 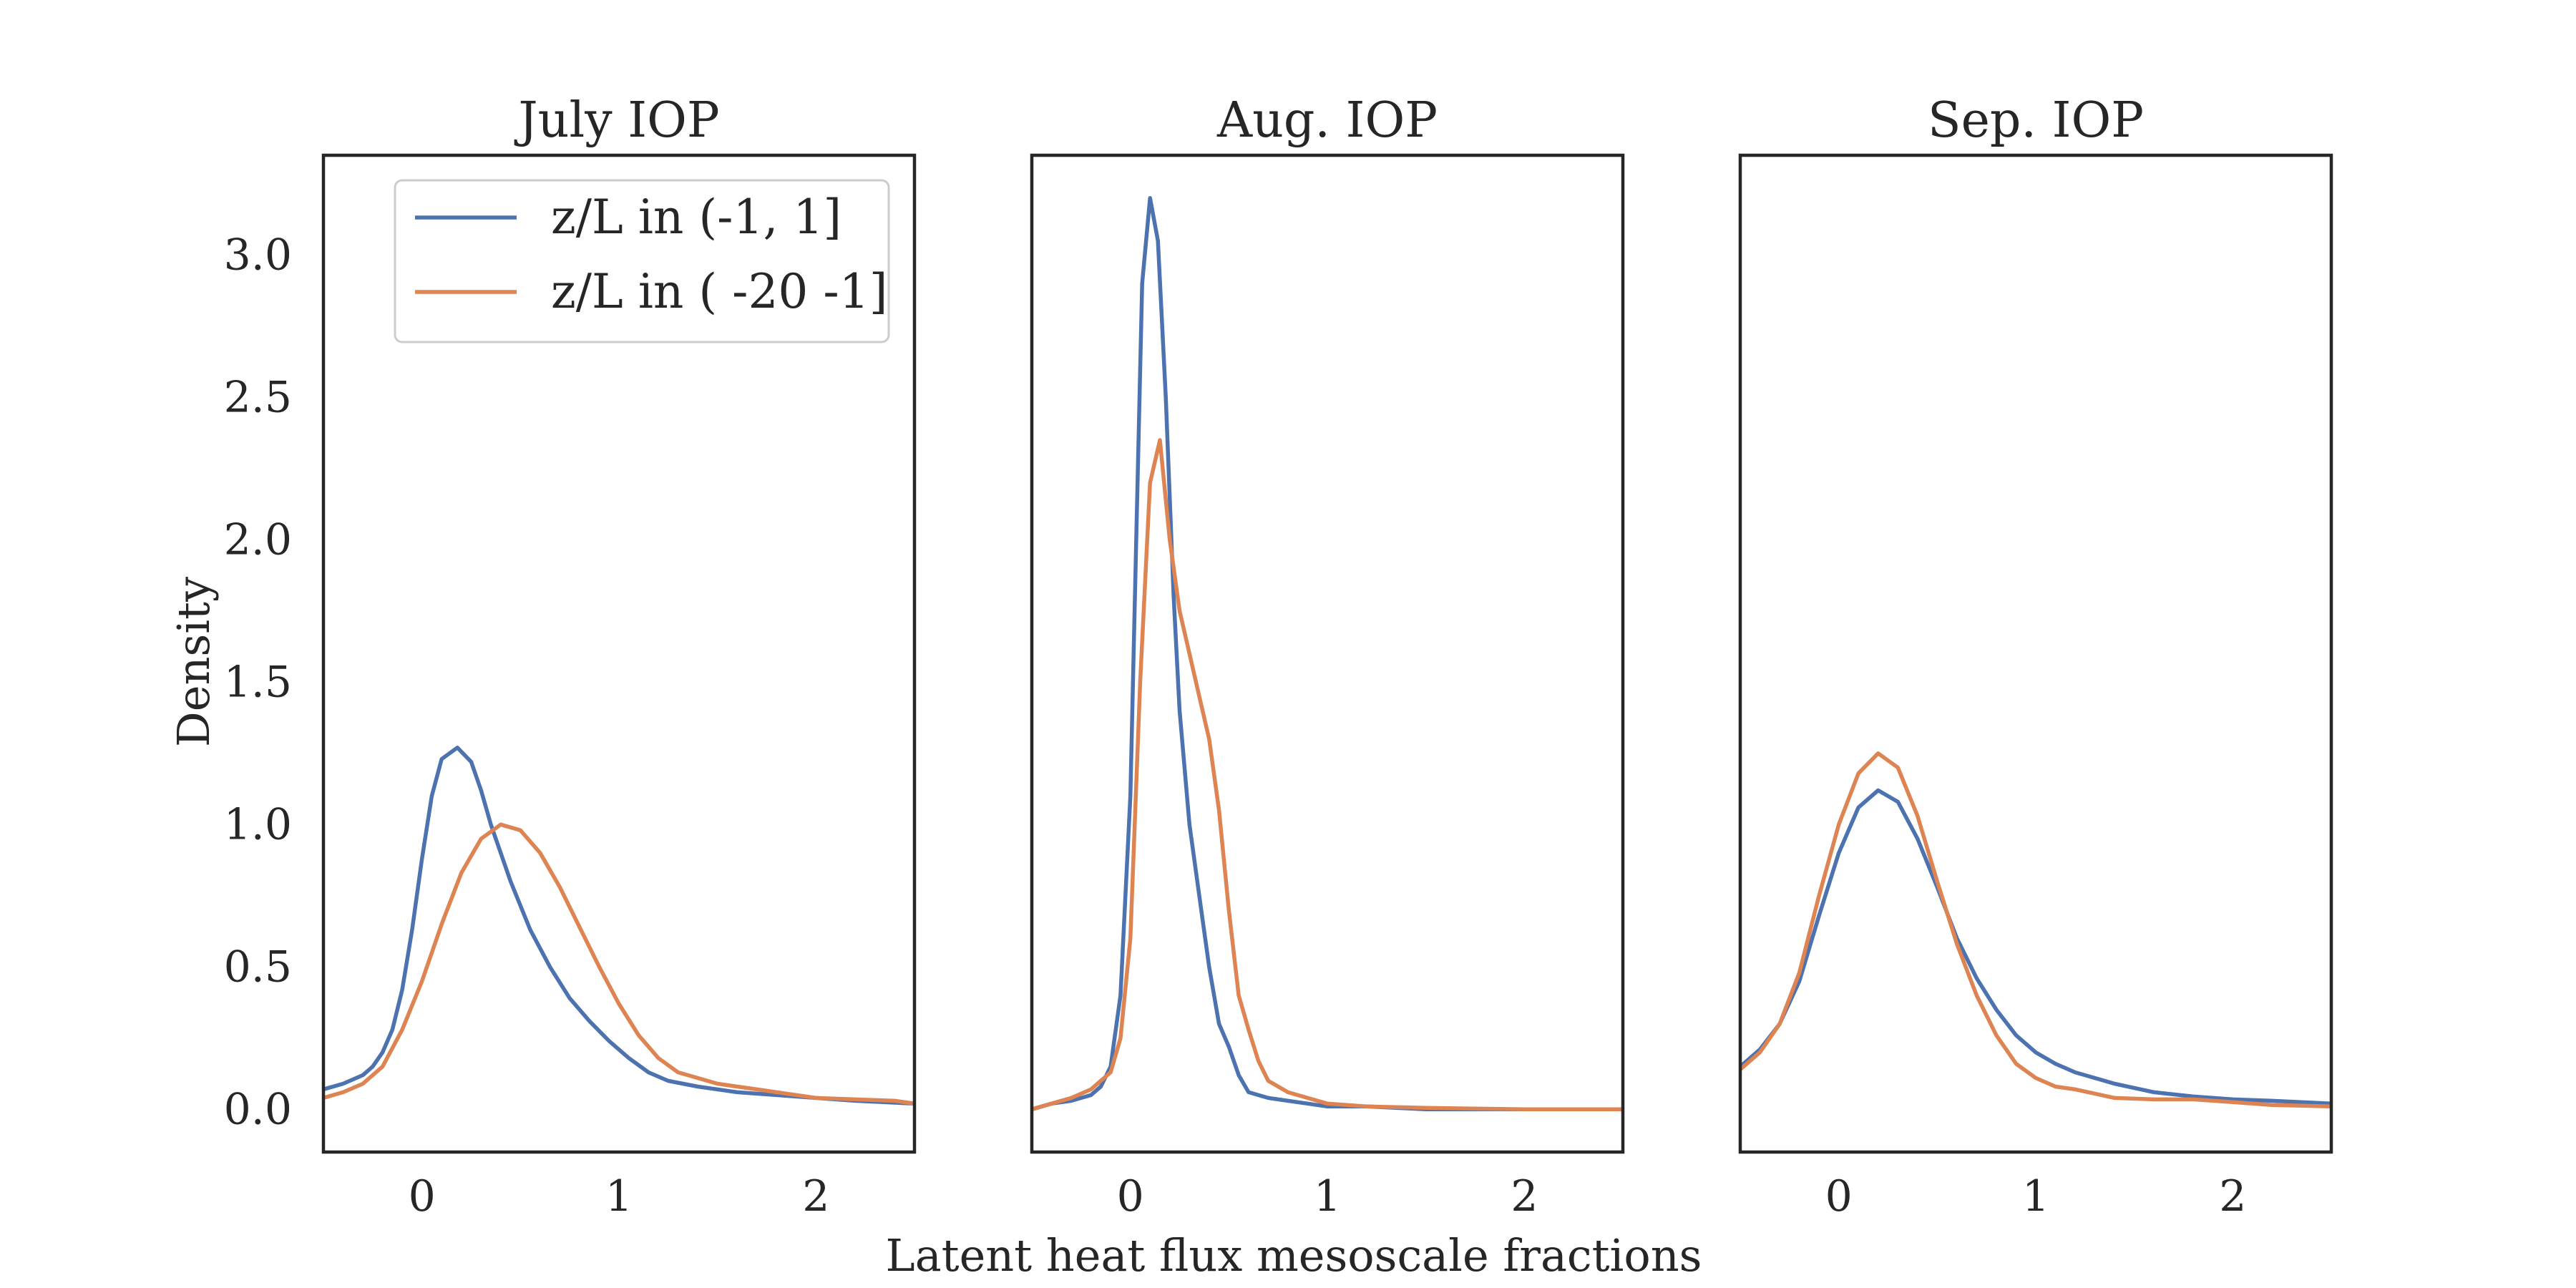 I want to click on y-tick-label: 3.0, so click(x=258, y=255).